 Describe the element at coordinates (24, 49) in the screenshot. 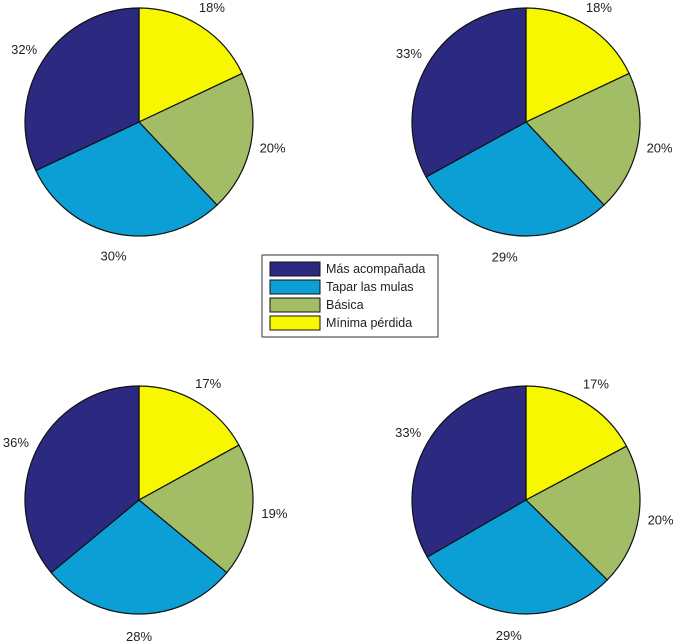

I see `pie-1-label-mas-acompanada: 32%` at that location.